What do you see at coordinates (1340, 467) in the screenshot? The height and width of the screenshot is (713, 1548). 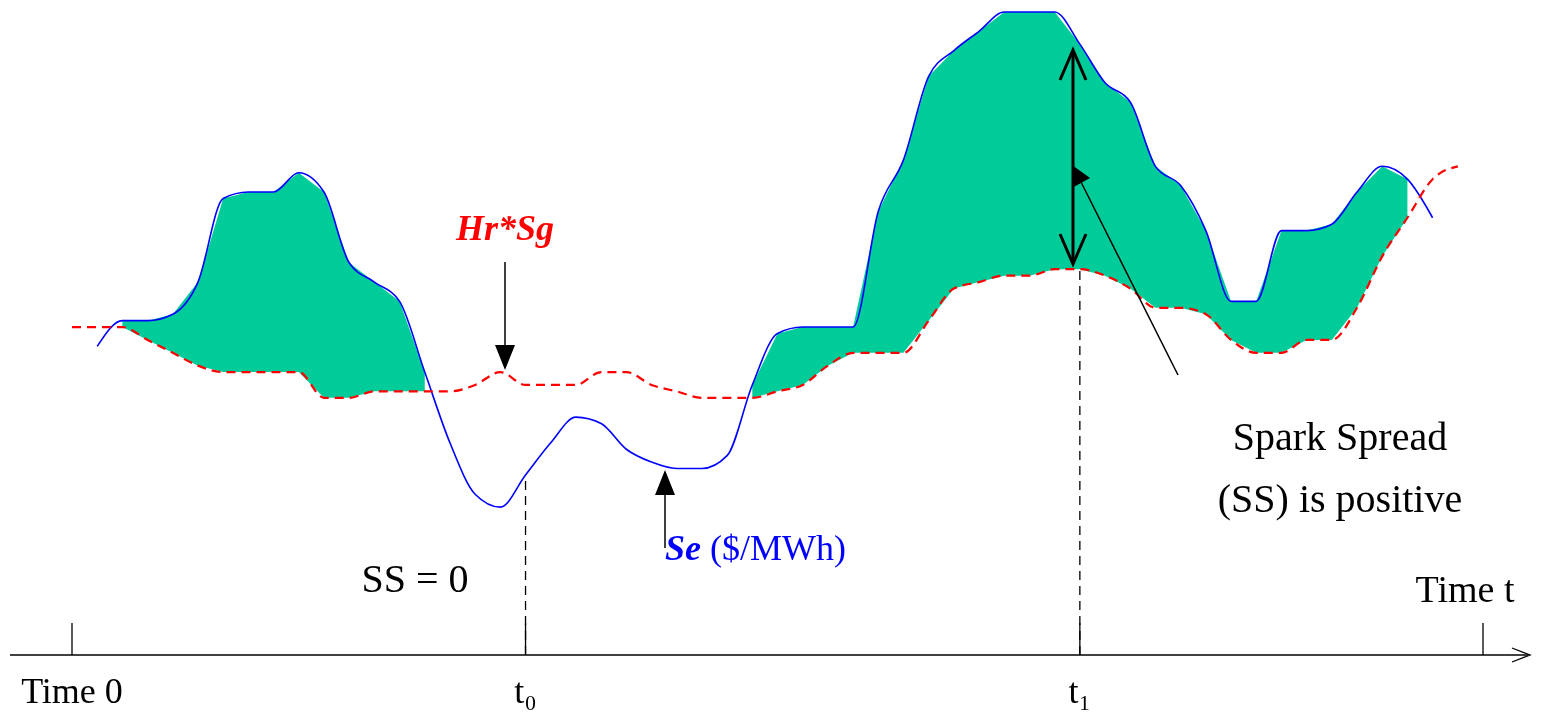 I see `annotation: Spark Spread (SS) is positive` at bounding box center [1340, 467].